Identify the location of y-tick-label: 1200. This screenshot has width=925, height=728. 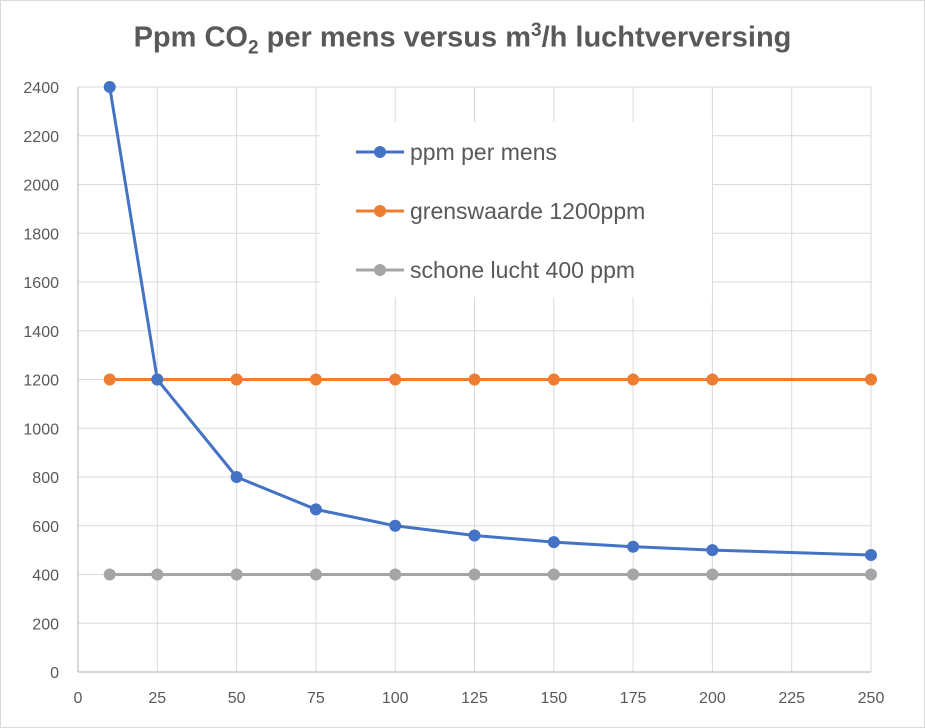
(41, 381).